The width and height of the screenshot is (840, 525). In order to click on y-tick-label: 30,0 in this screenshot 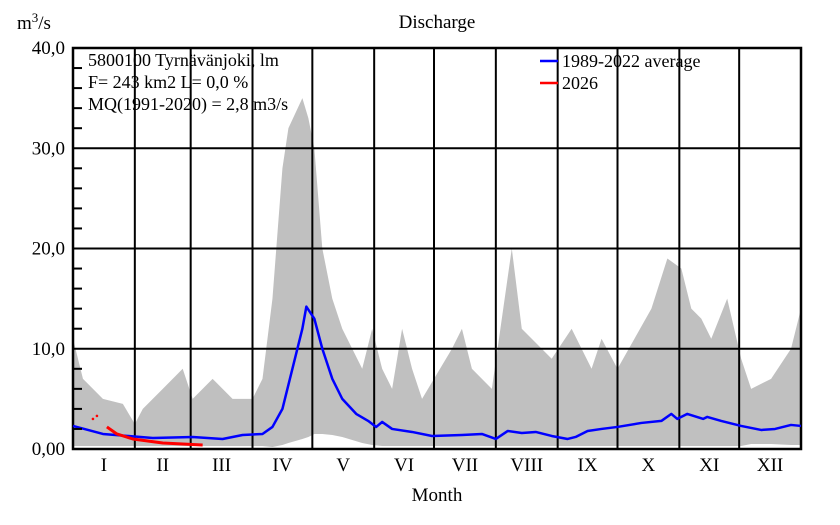, I will do `click(48, 148)`.